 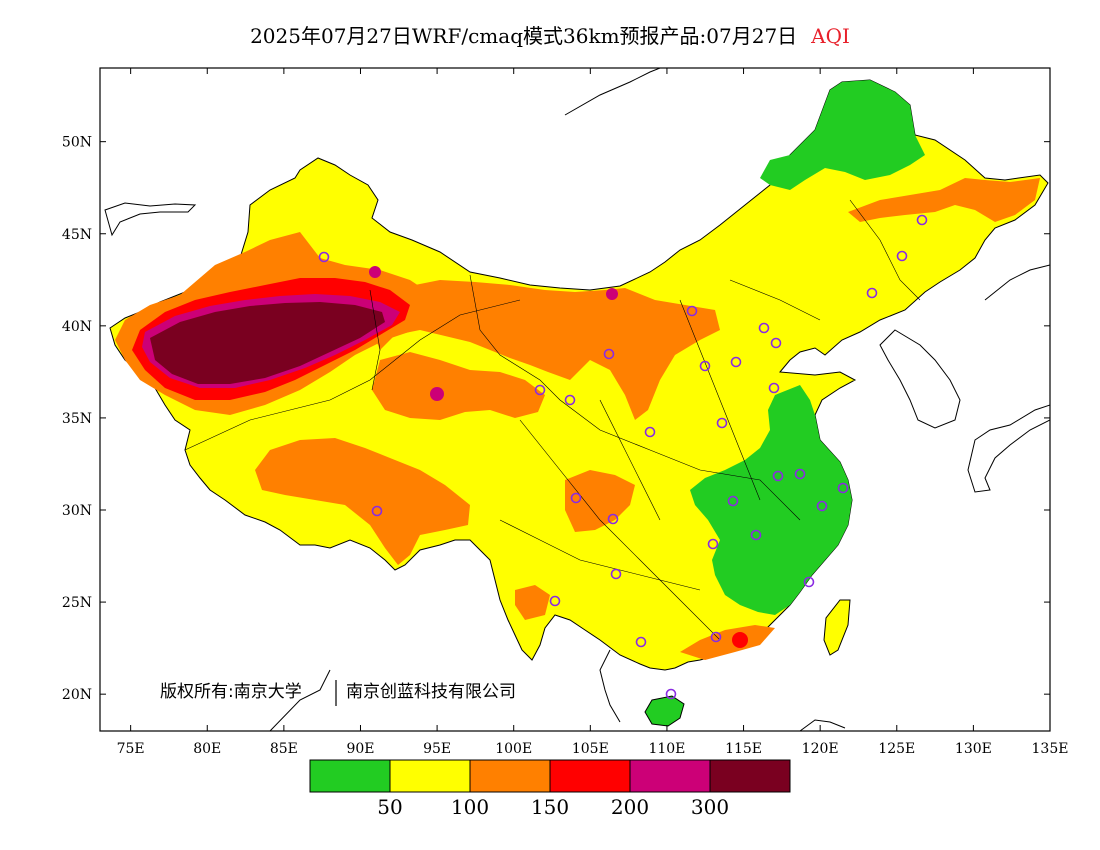 What do you see at coordinates (630, 807) in the screenshot?
I see `legend-label: 200` at bounding box center [630, 807].